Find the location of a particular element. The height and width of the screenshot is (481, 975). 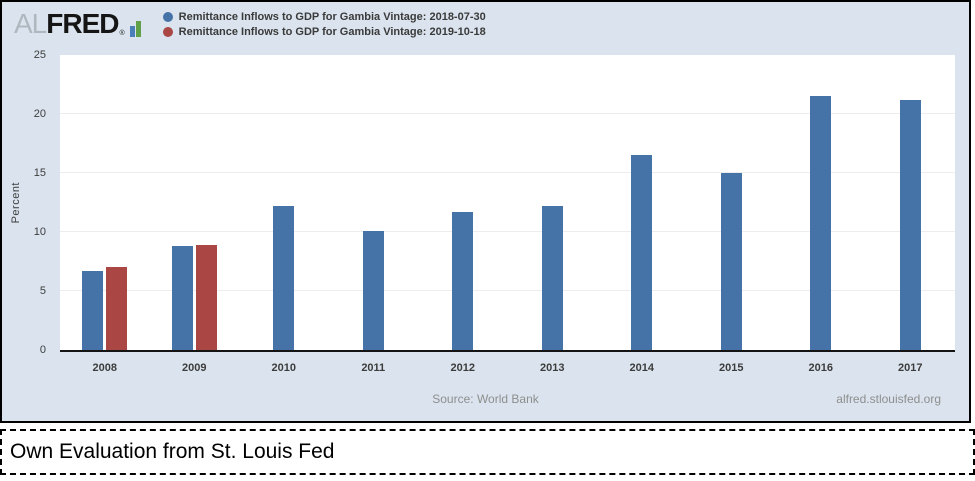

x-tick-label: 2008 is located at coordinates (104, 368).